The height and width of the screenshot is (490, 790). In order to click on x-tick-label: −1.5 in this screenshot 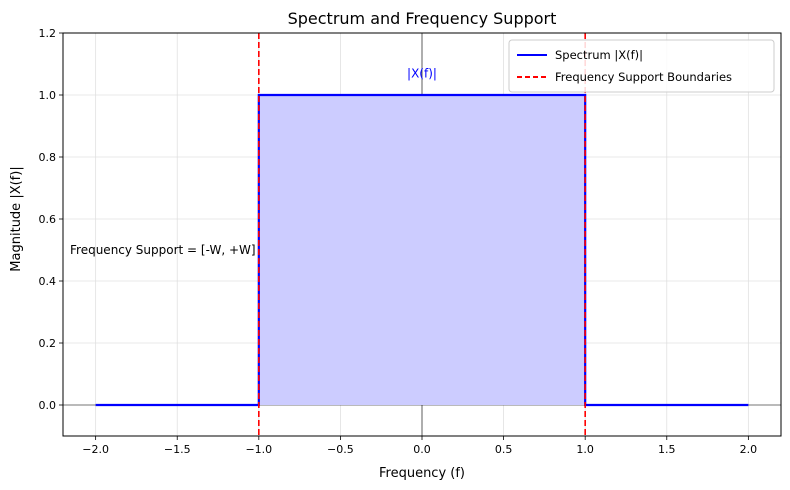, I will do `click(177, 449)`.